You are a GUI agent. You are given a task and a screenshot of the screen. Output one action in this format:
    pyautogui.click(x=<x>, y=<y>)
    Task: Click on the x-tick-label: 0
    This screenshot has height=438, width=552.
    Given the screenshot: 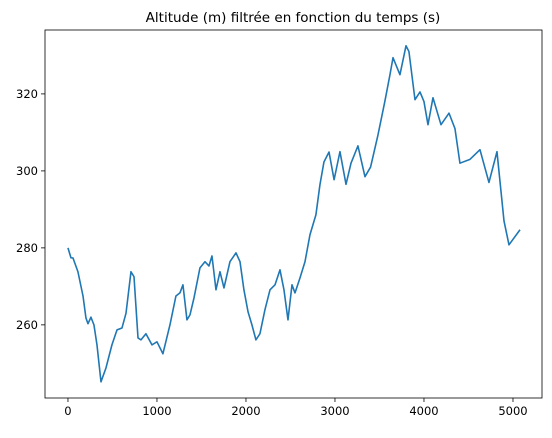 What is the action you would take?
    pyautogui.click(x=67, y=411)
    